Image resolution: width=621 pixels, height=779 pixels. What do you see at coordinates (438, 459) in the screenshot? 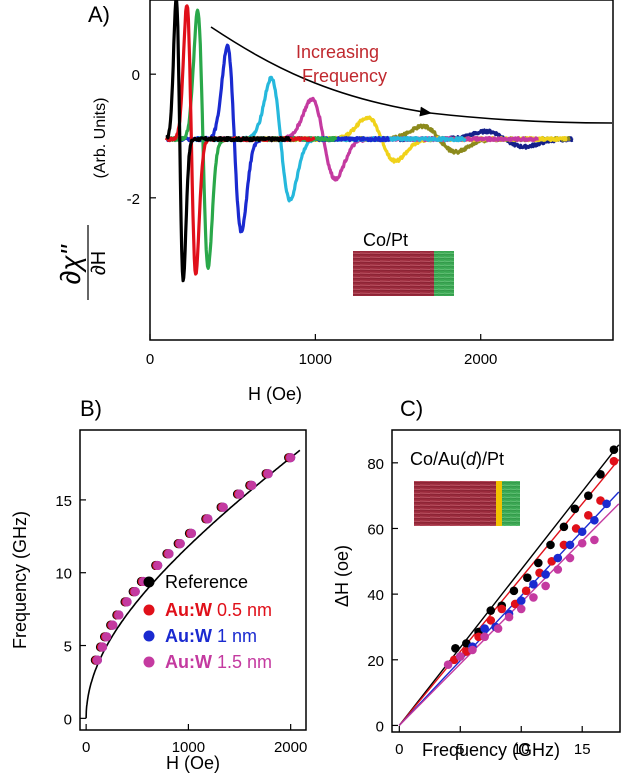
I see `sample-label-prefix: Co/Au(` at bounding box center [438, 459].